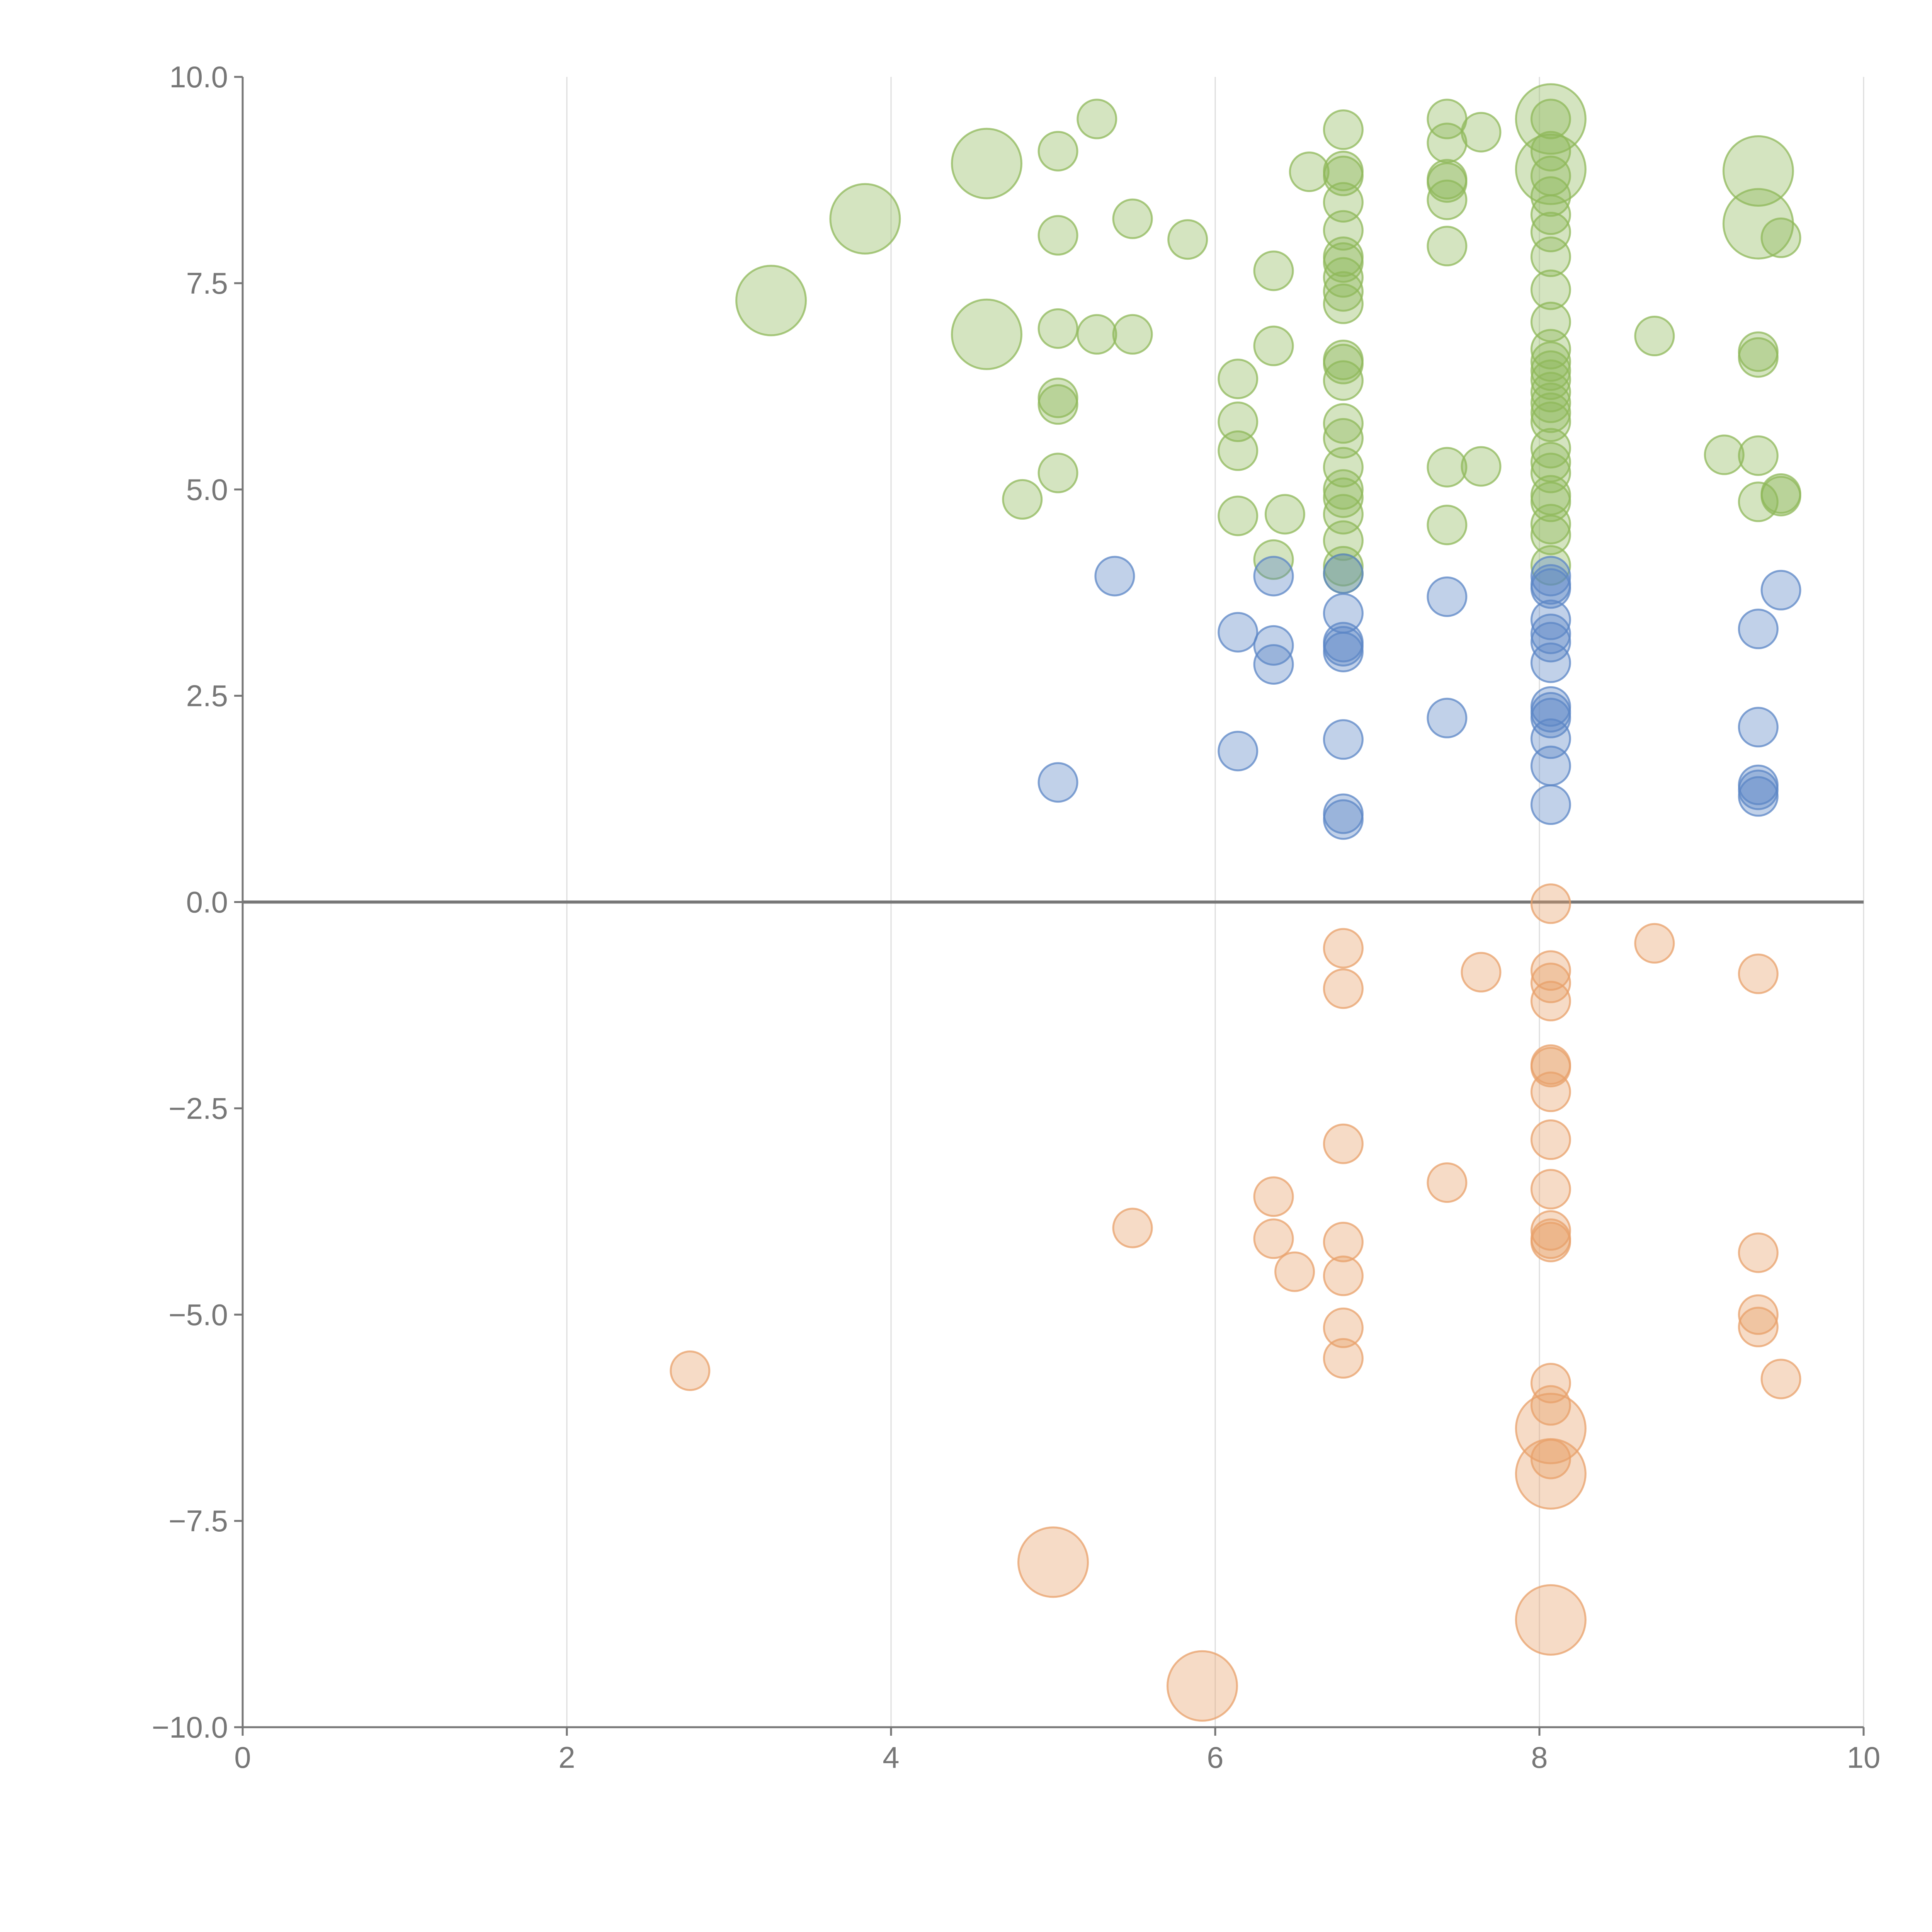 The width and height of the screenshot is (1932, 1932). What do you see at coordinates (1419, 696) in the screenshot?
I see `series-blue` at bounding box center [1419, 696].